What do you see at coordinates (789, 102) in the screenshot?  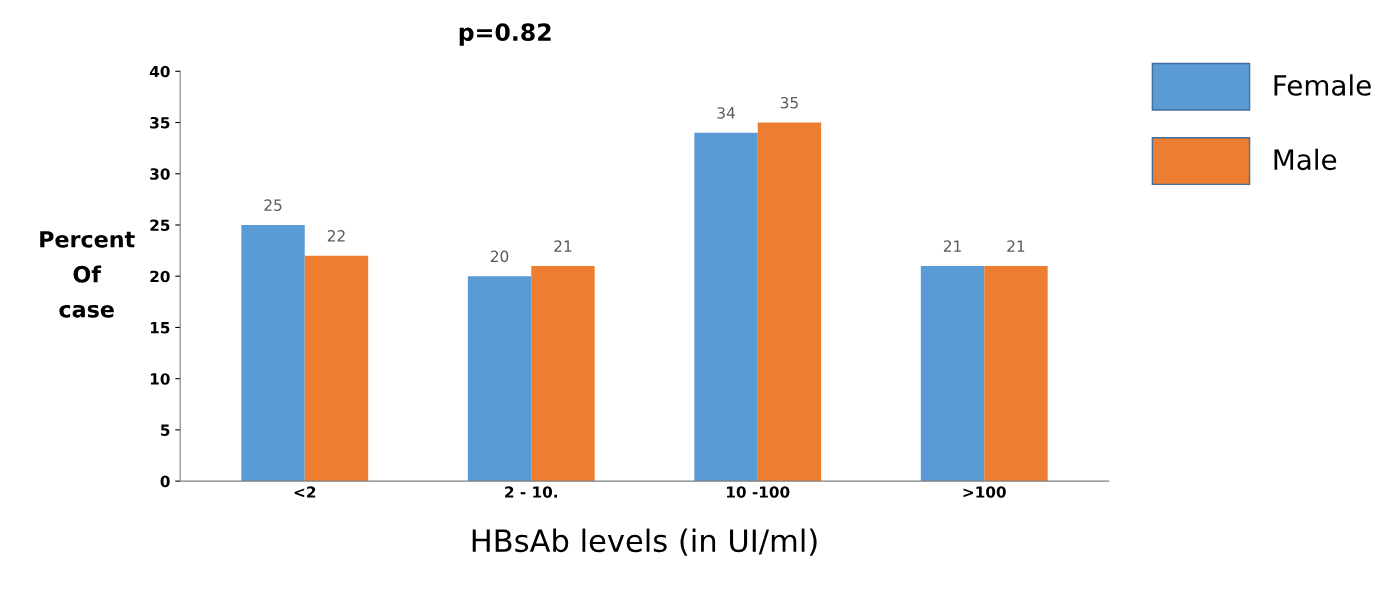 I see `data-label: 35` at bounding box center [789, 102].